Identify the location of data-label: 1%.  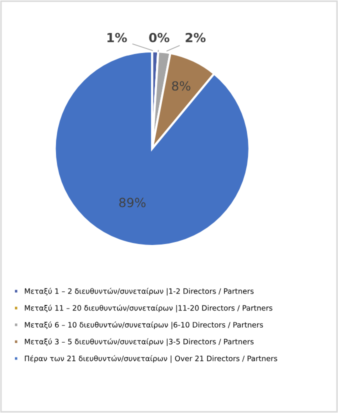
(117, 37).